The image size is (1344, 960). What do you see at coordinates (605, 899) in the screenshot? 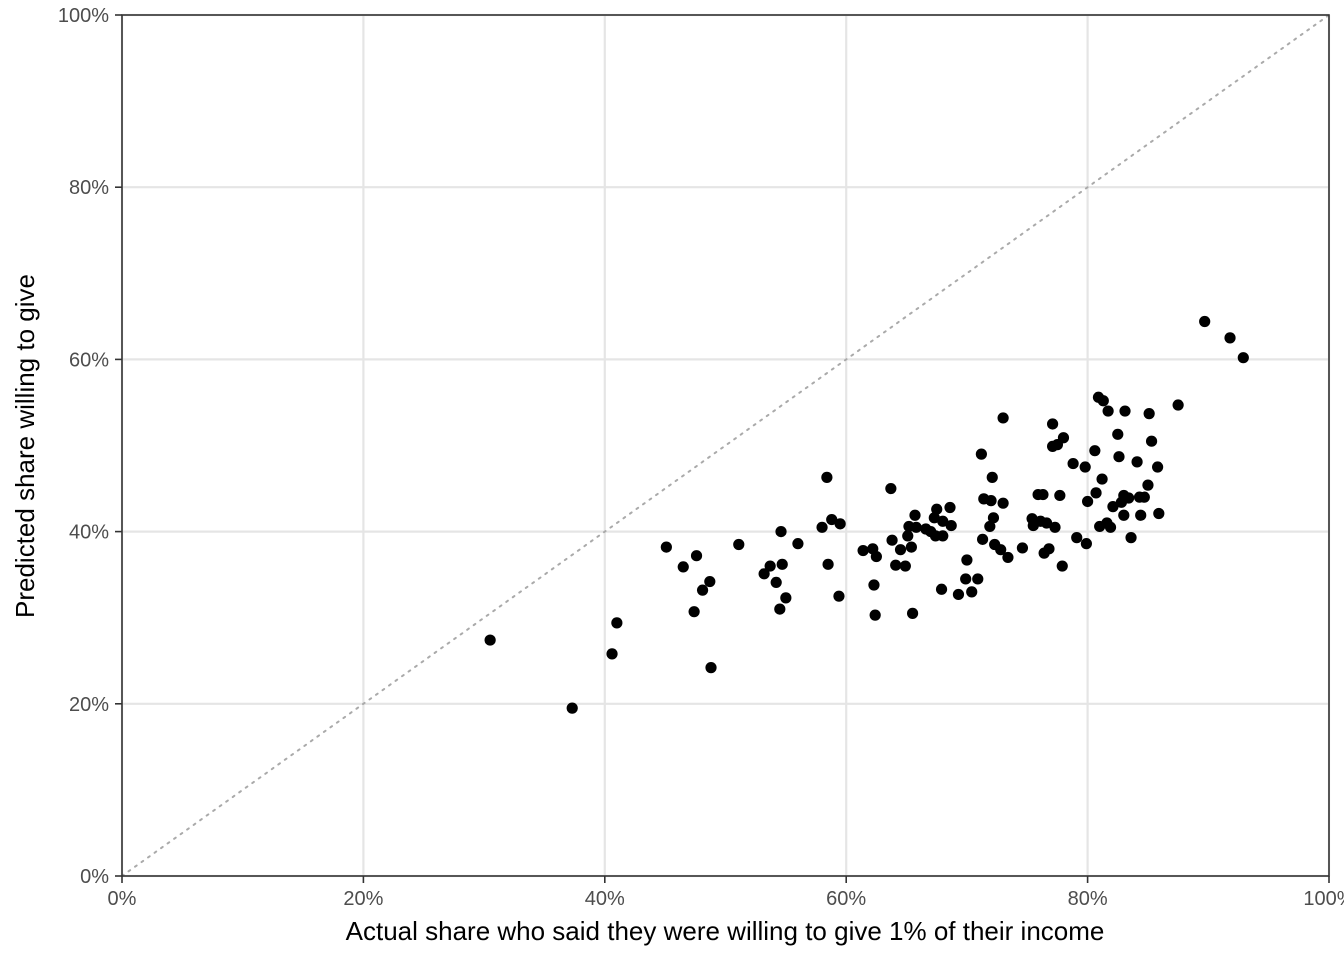
I see `x-tick-label: 40%` at bounding box center [605, 899].